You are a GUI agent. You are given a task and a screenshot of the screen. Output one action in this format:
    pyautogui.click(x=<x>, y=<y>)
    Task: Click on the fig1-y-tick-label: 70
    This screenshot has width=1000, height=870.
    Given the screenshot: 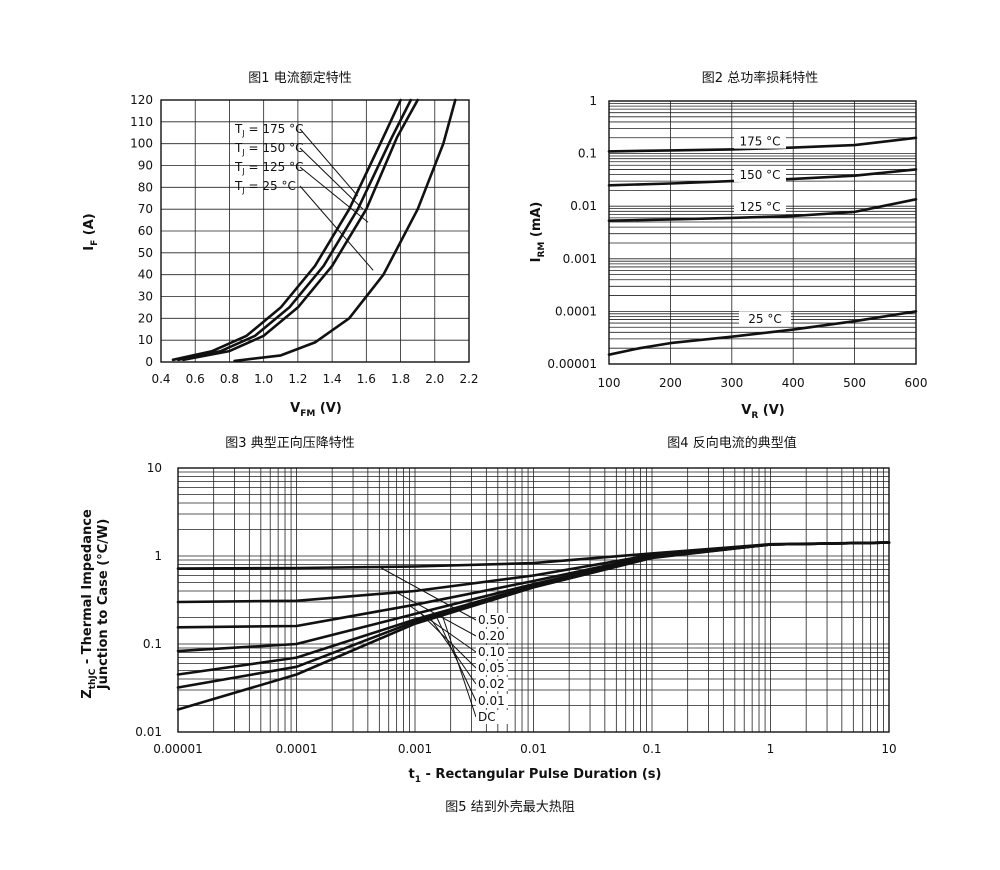 What is the action you would take?
    pyautogui.click(x=145, y=209)
    